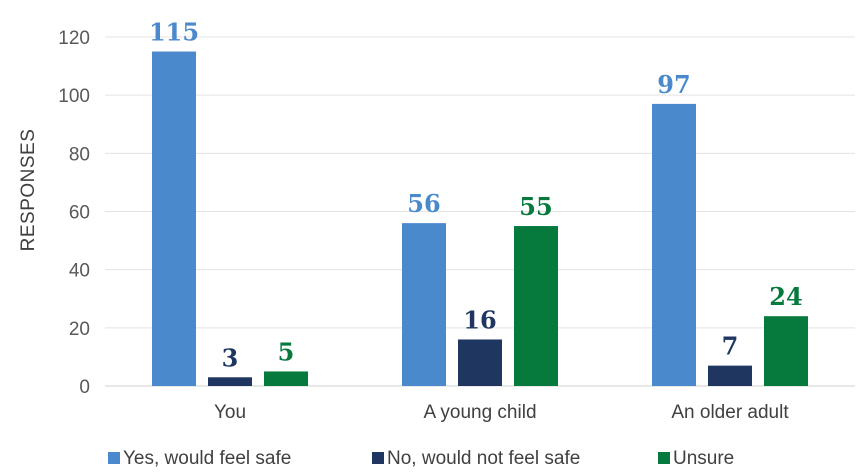 The image size is (865, 474). Describe the element at coordinates (79, 271) in the screenshot. I see `y-tick-label: 40` at that location.